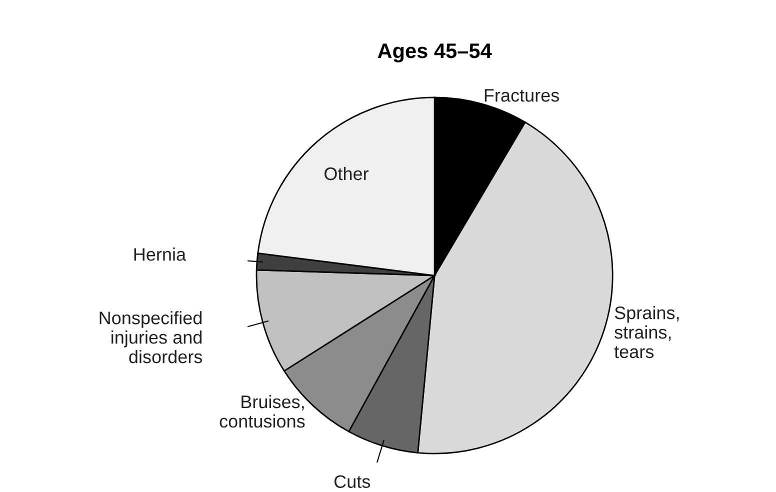 The width and height of the screenshot is (776, 492). Describe the element at coordinates (160, 254) in the screenshot. I see `slice-label: Hernia` at that location.